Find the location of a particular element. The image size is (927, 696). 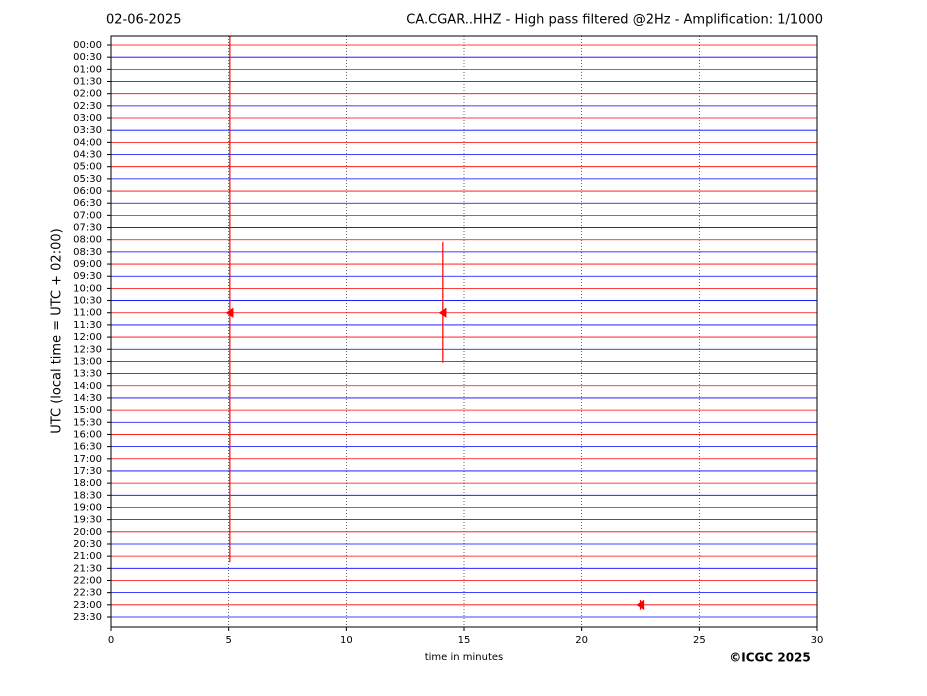

x-tick-label: 0 is located at coordinates (111, 640).